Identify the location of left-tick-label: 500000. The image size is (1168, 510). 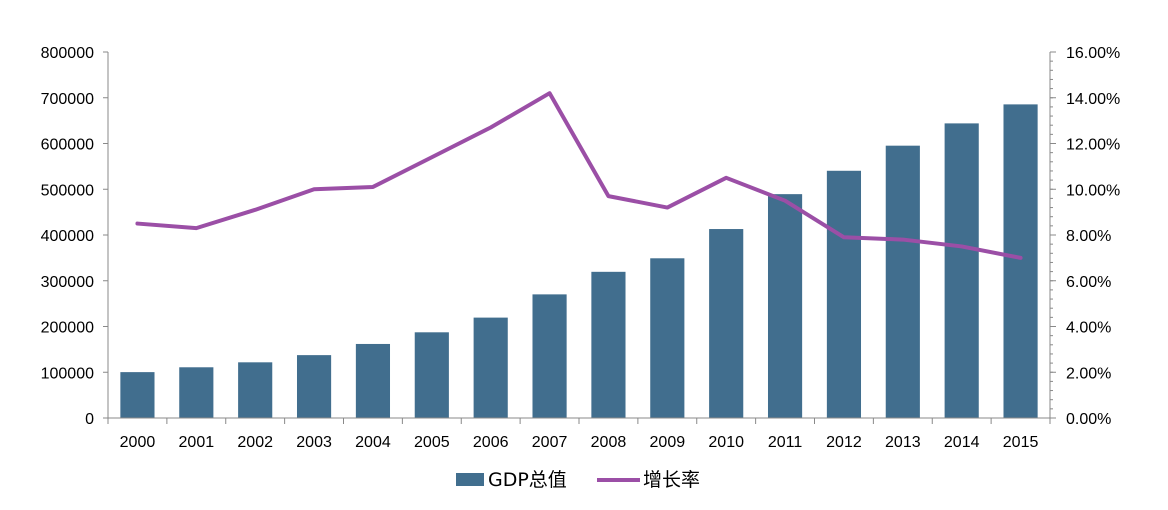
(67, 190).